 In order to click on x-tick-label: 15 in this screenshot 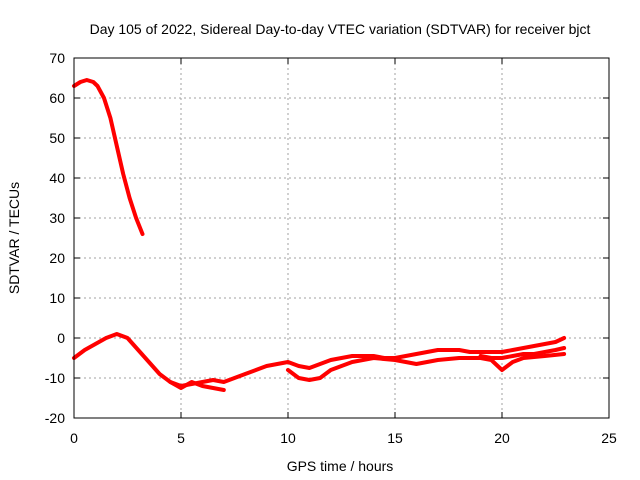, I will do `click(395, 438)`.